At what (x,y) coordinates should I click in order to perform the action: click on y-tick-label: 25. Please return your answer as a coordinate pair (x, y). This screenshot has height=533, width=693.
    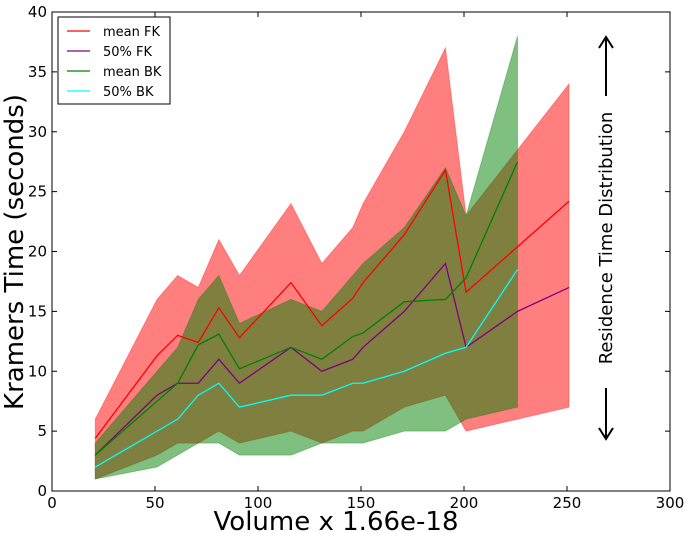
    Looking at the image, I should click on (37, 192).